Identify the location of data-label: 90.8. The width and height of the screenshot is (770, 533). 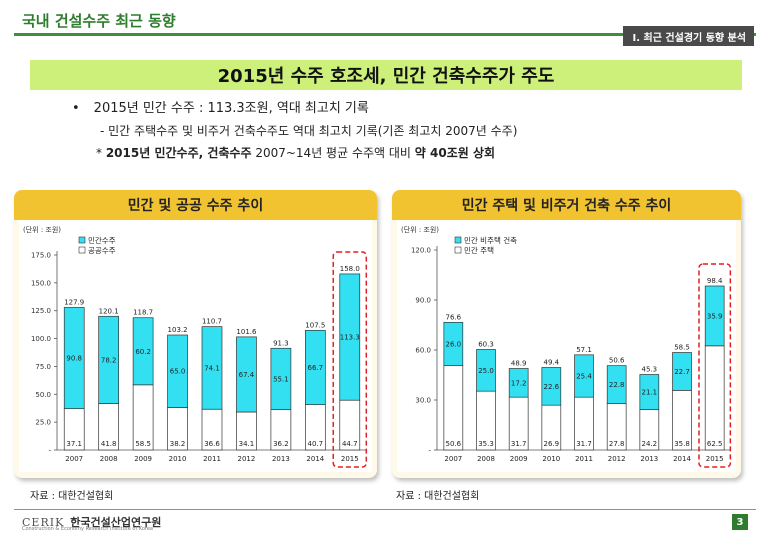
(74, 359).